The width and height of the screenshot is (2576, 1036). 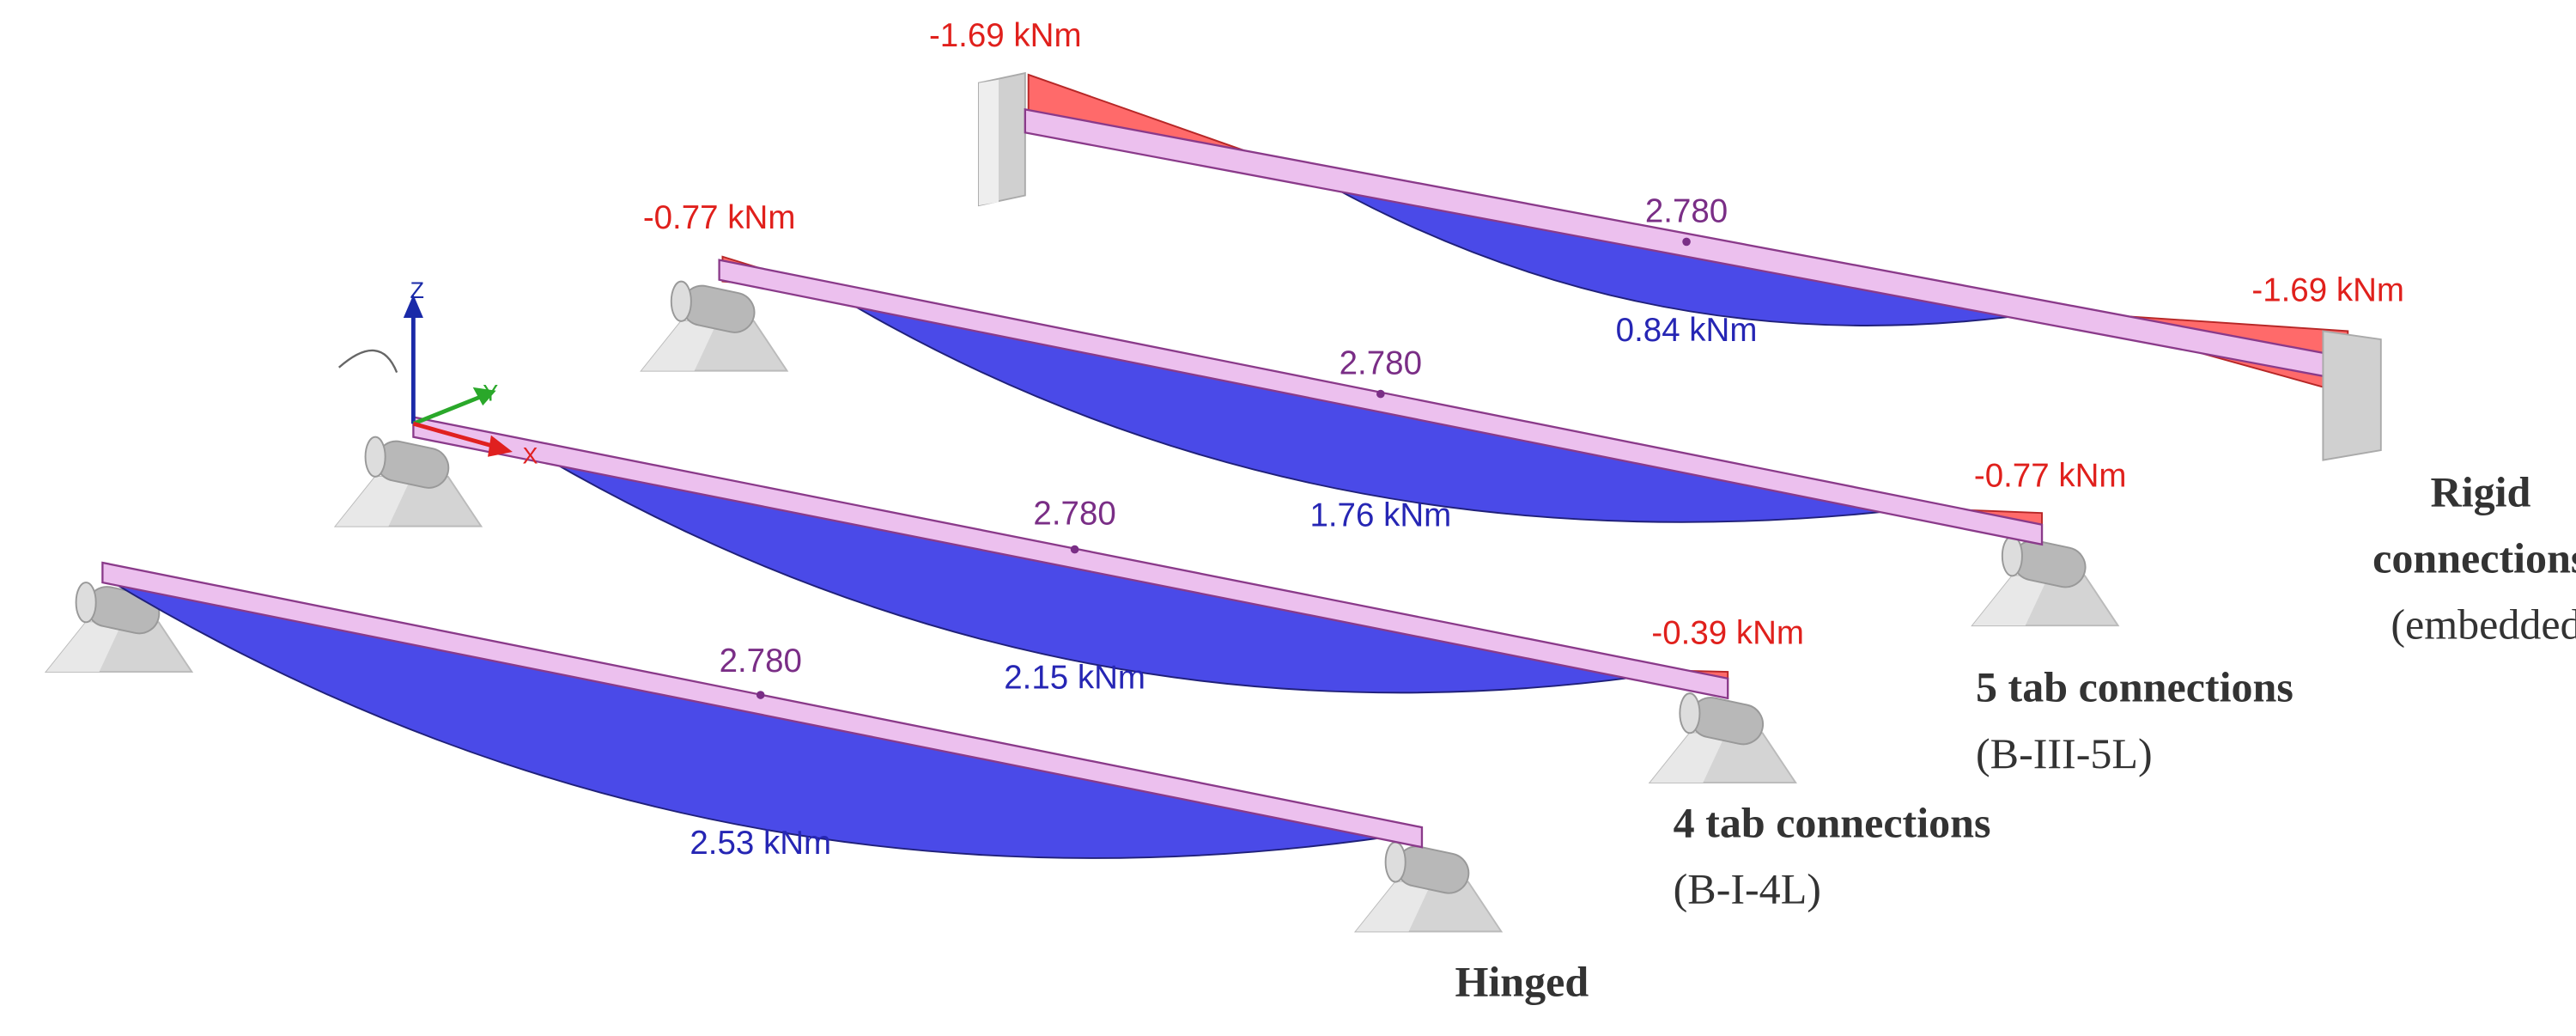 I want to click on beam-note: (embedded), so click(x=2484, y=624).